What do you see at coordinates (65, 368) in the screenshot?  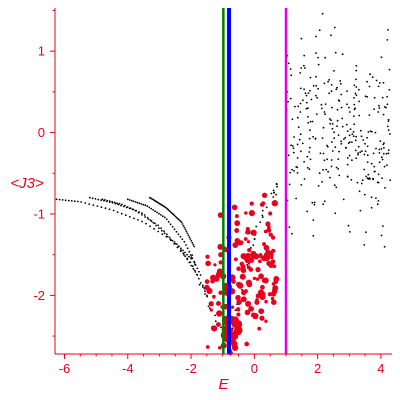 I see `x-tick-label: -6` at bounding box center [65, 368].